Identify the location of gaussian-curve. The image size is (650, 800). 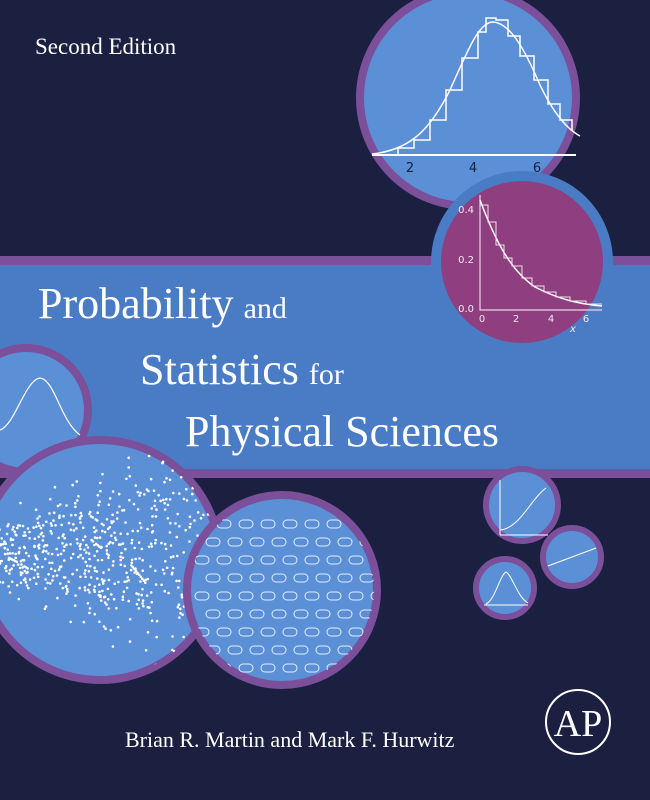
(40, 406).